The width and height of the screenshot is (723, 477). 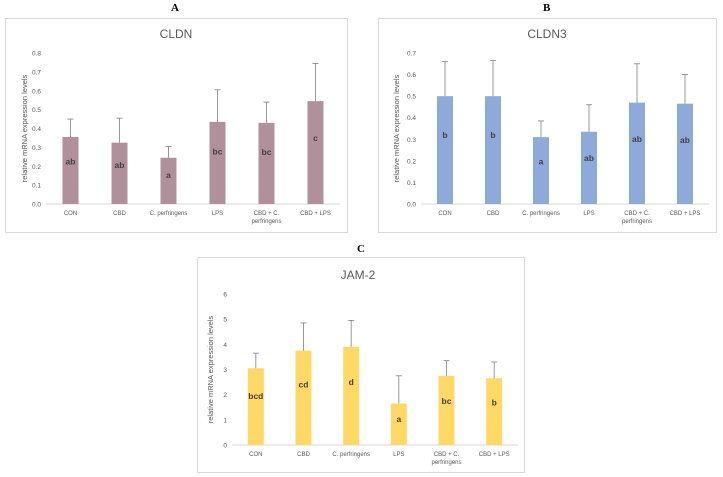 I want to click on data-label: d, so click(x=351, y=382).